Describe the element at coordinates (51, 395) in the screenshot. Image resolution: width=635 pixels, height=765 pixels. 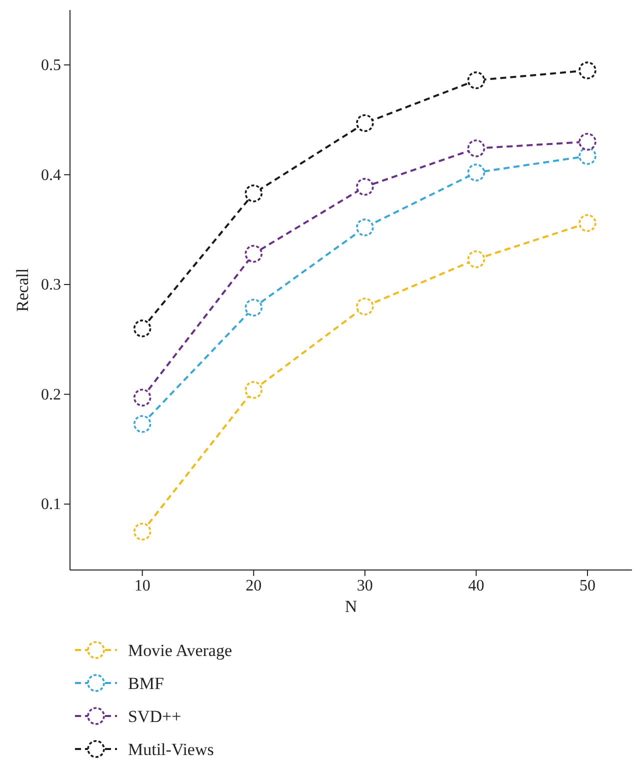
I see `y-tick-label: 0.2` at that location.